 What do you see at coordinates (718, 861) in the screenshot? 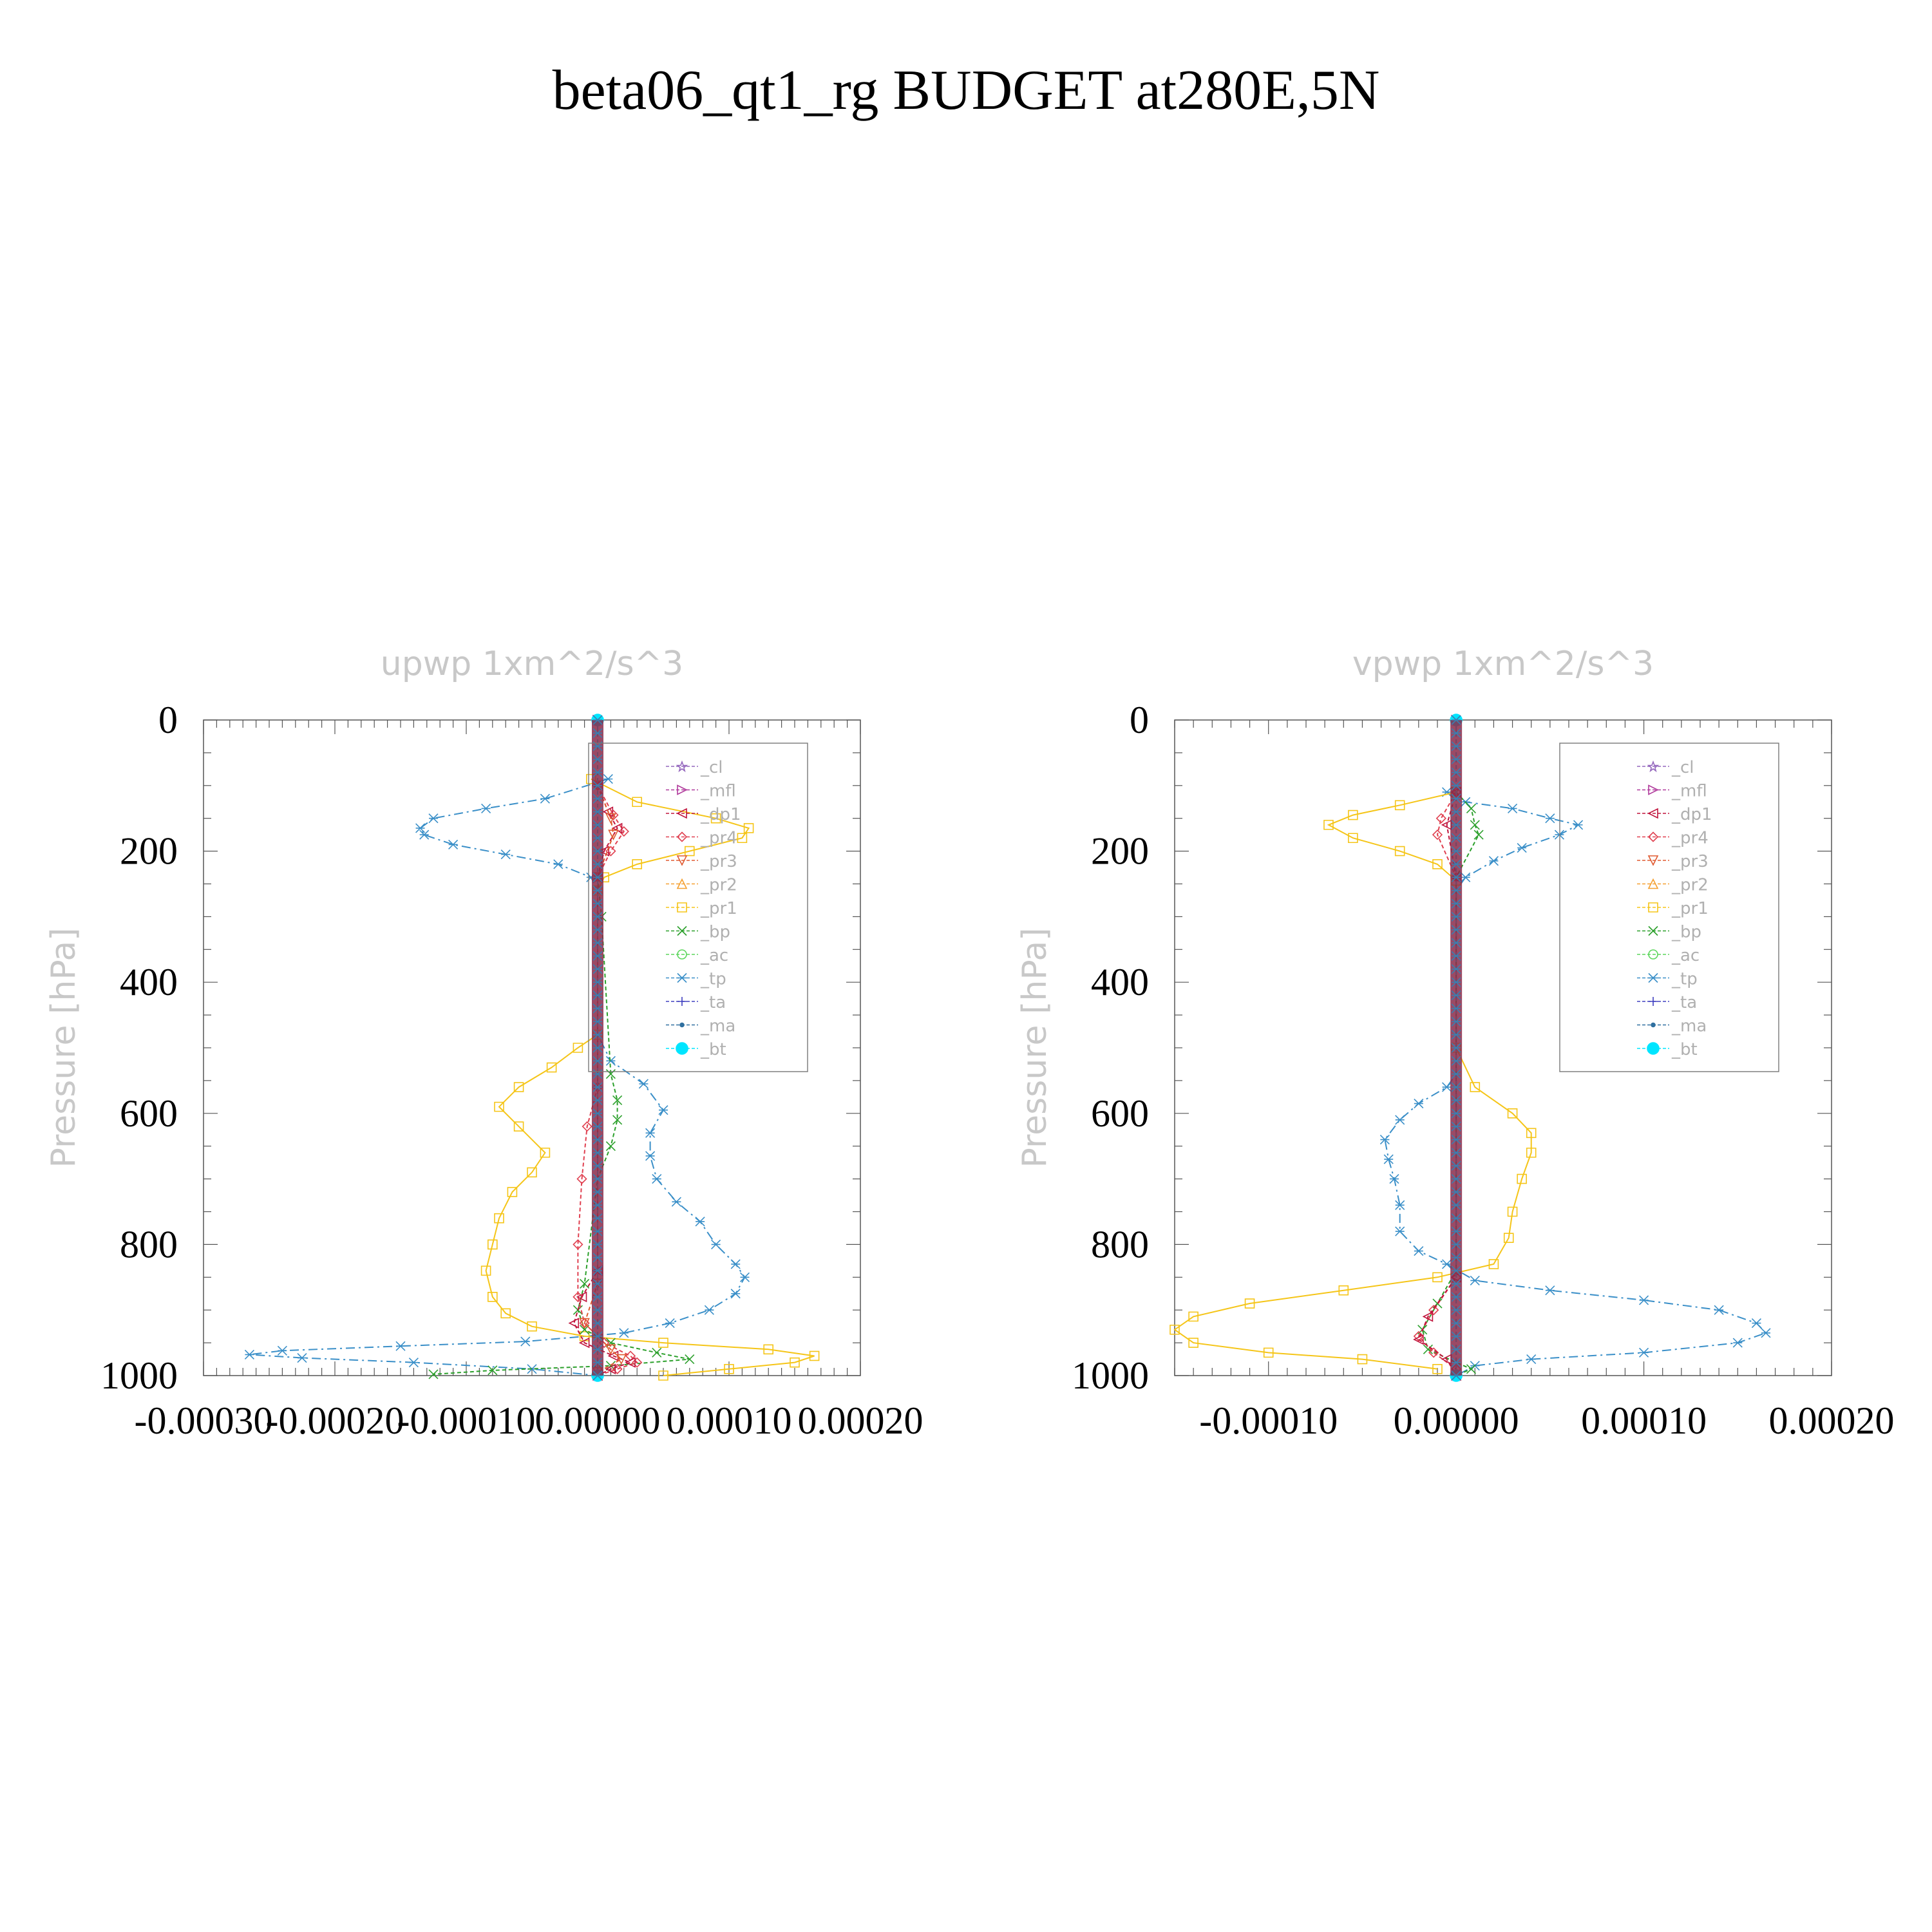
I see `legend-label: _pr3` at bounding box center [718, 861].